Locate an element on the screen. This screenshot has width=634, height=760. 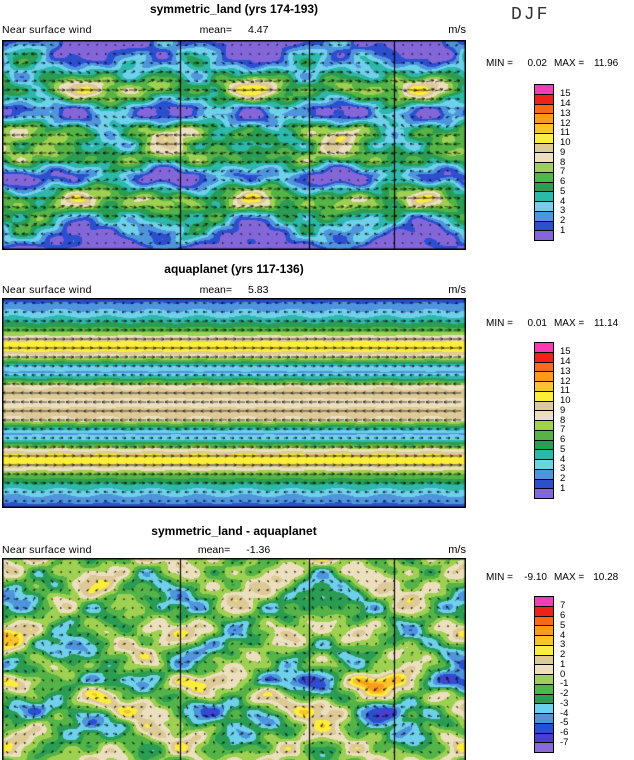
colorbar-tick-label: -1 is located at coordinates (564, 684).